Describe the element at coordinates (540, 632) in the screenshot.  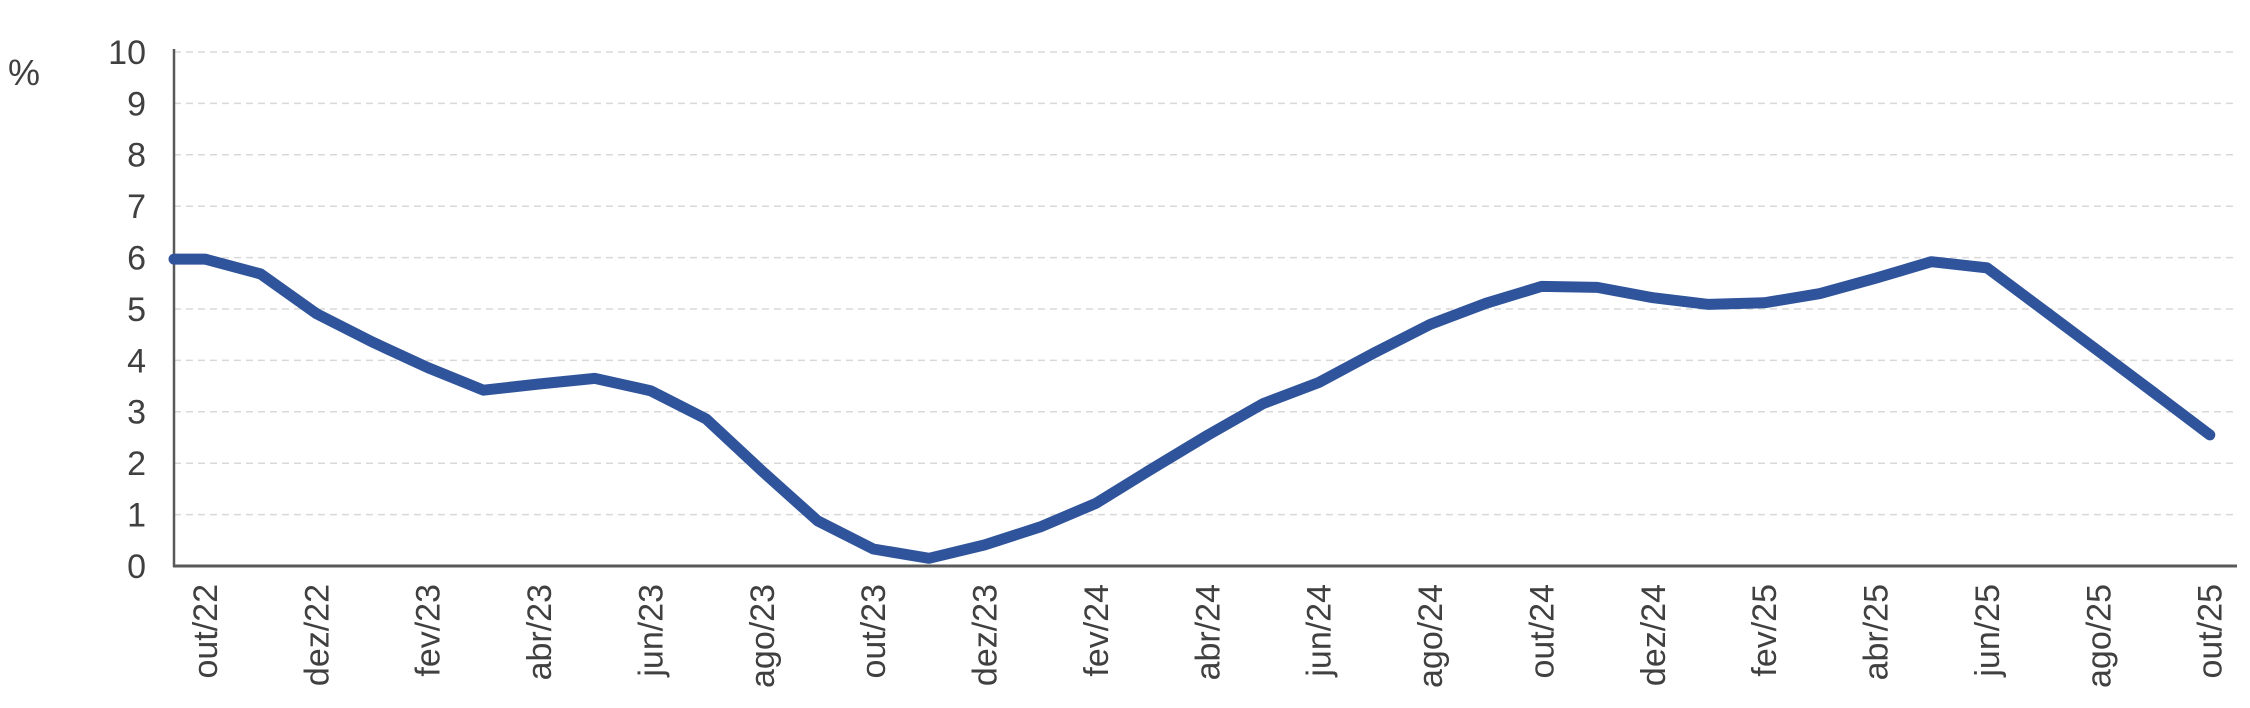
I see `x-tick-label: abr/23` at that location.